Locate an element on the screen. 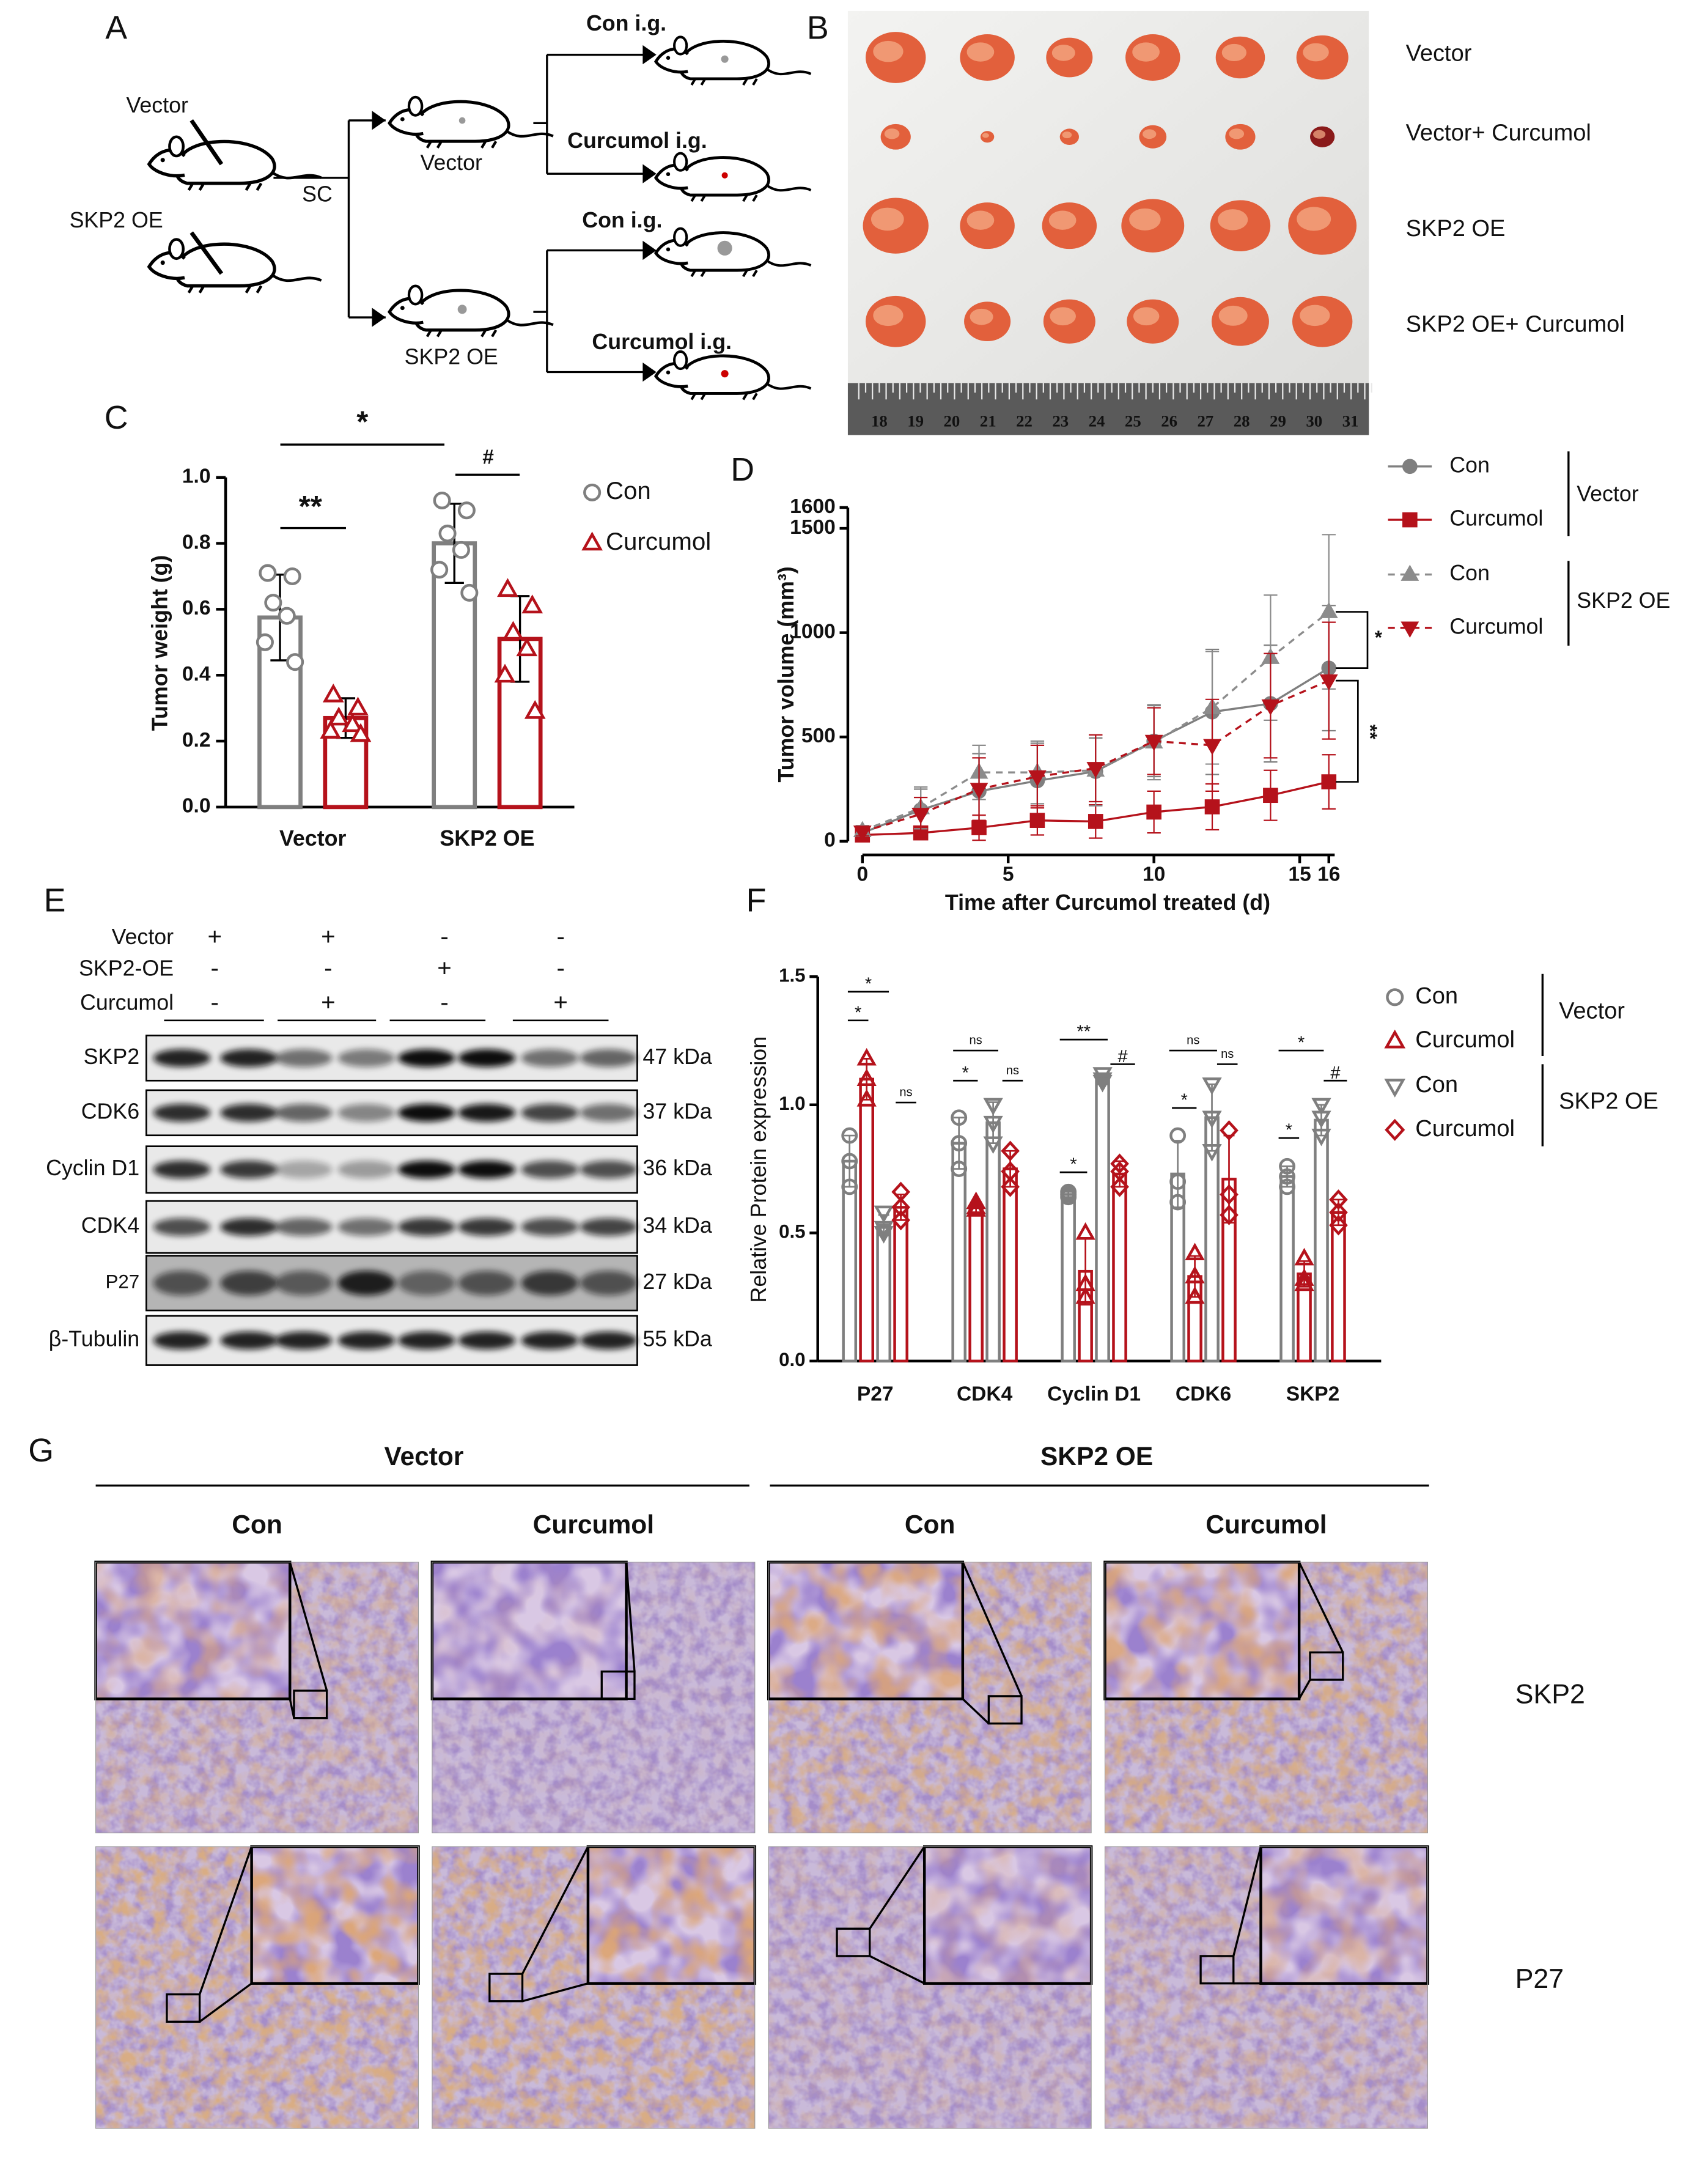 This screenshot has height=2164, width=1708. legend-marker is located at coordinates (592, 492).